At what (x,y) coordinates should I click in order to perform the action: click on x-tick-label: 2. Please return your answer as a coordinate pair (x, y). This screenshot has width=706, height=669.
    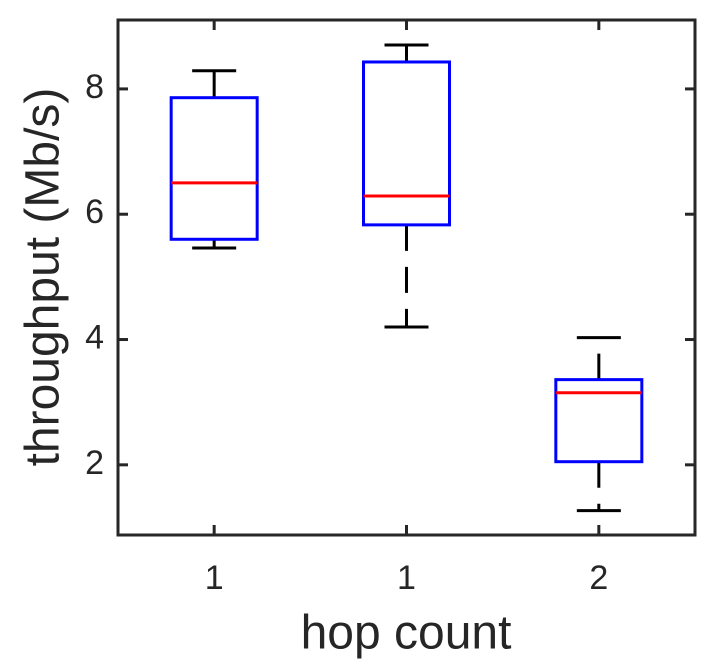
    Looking at the image, I should click on (598, 578).